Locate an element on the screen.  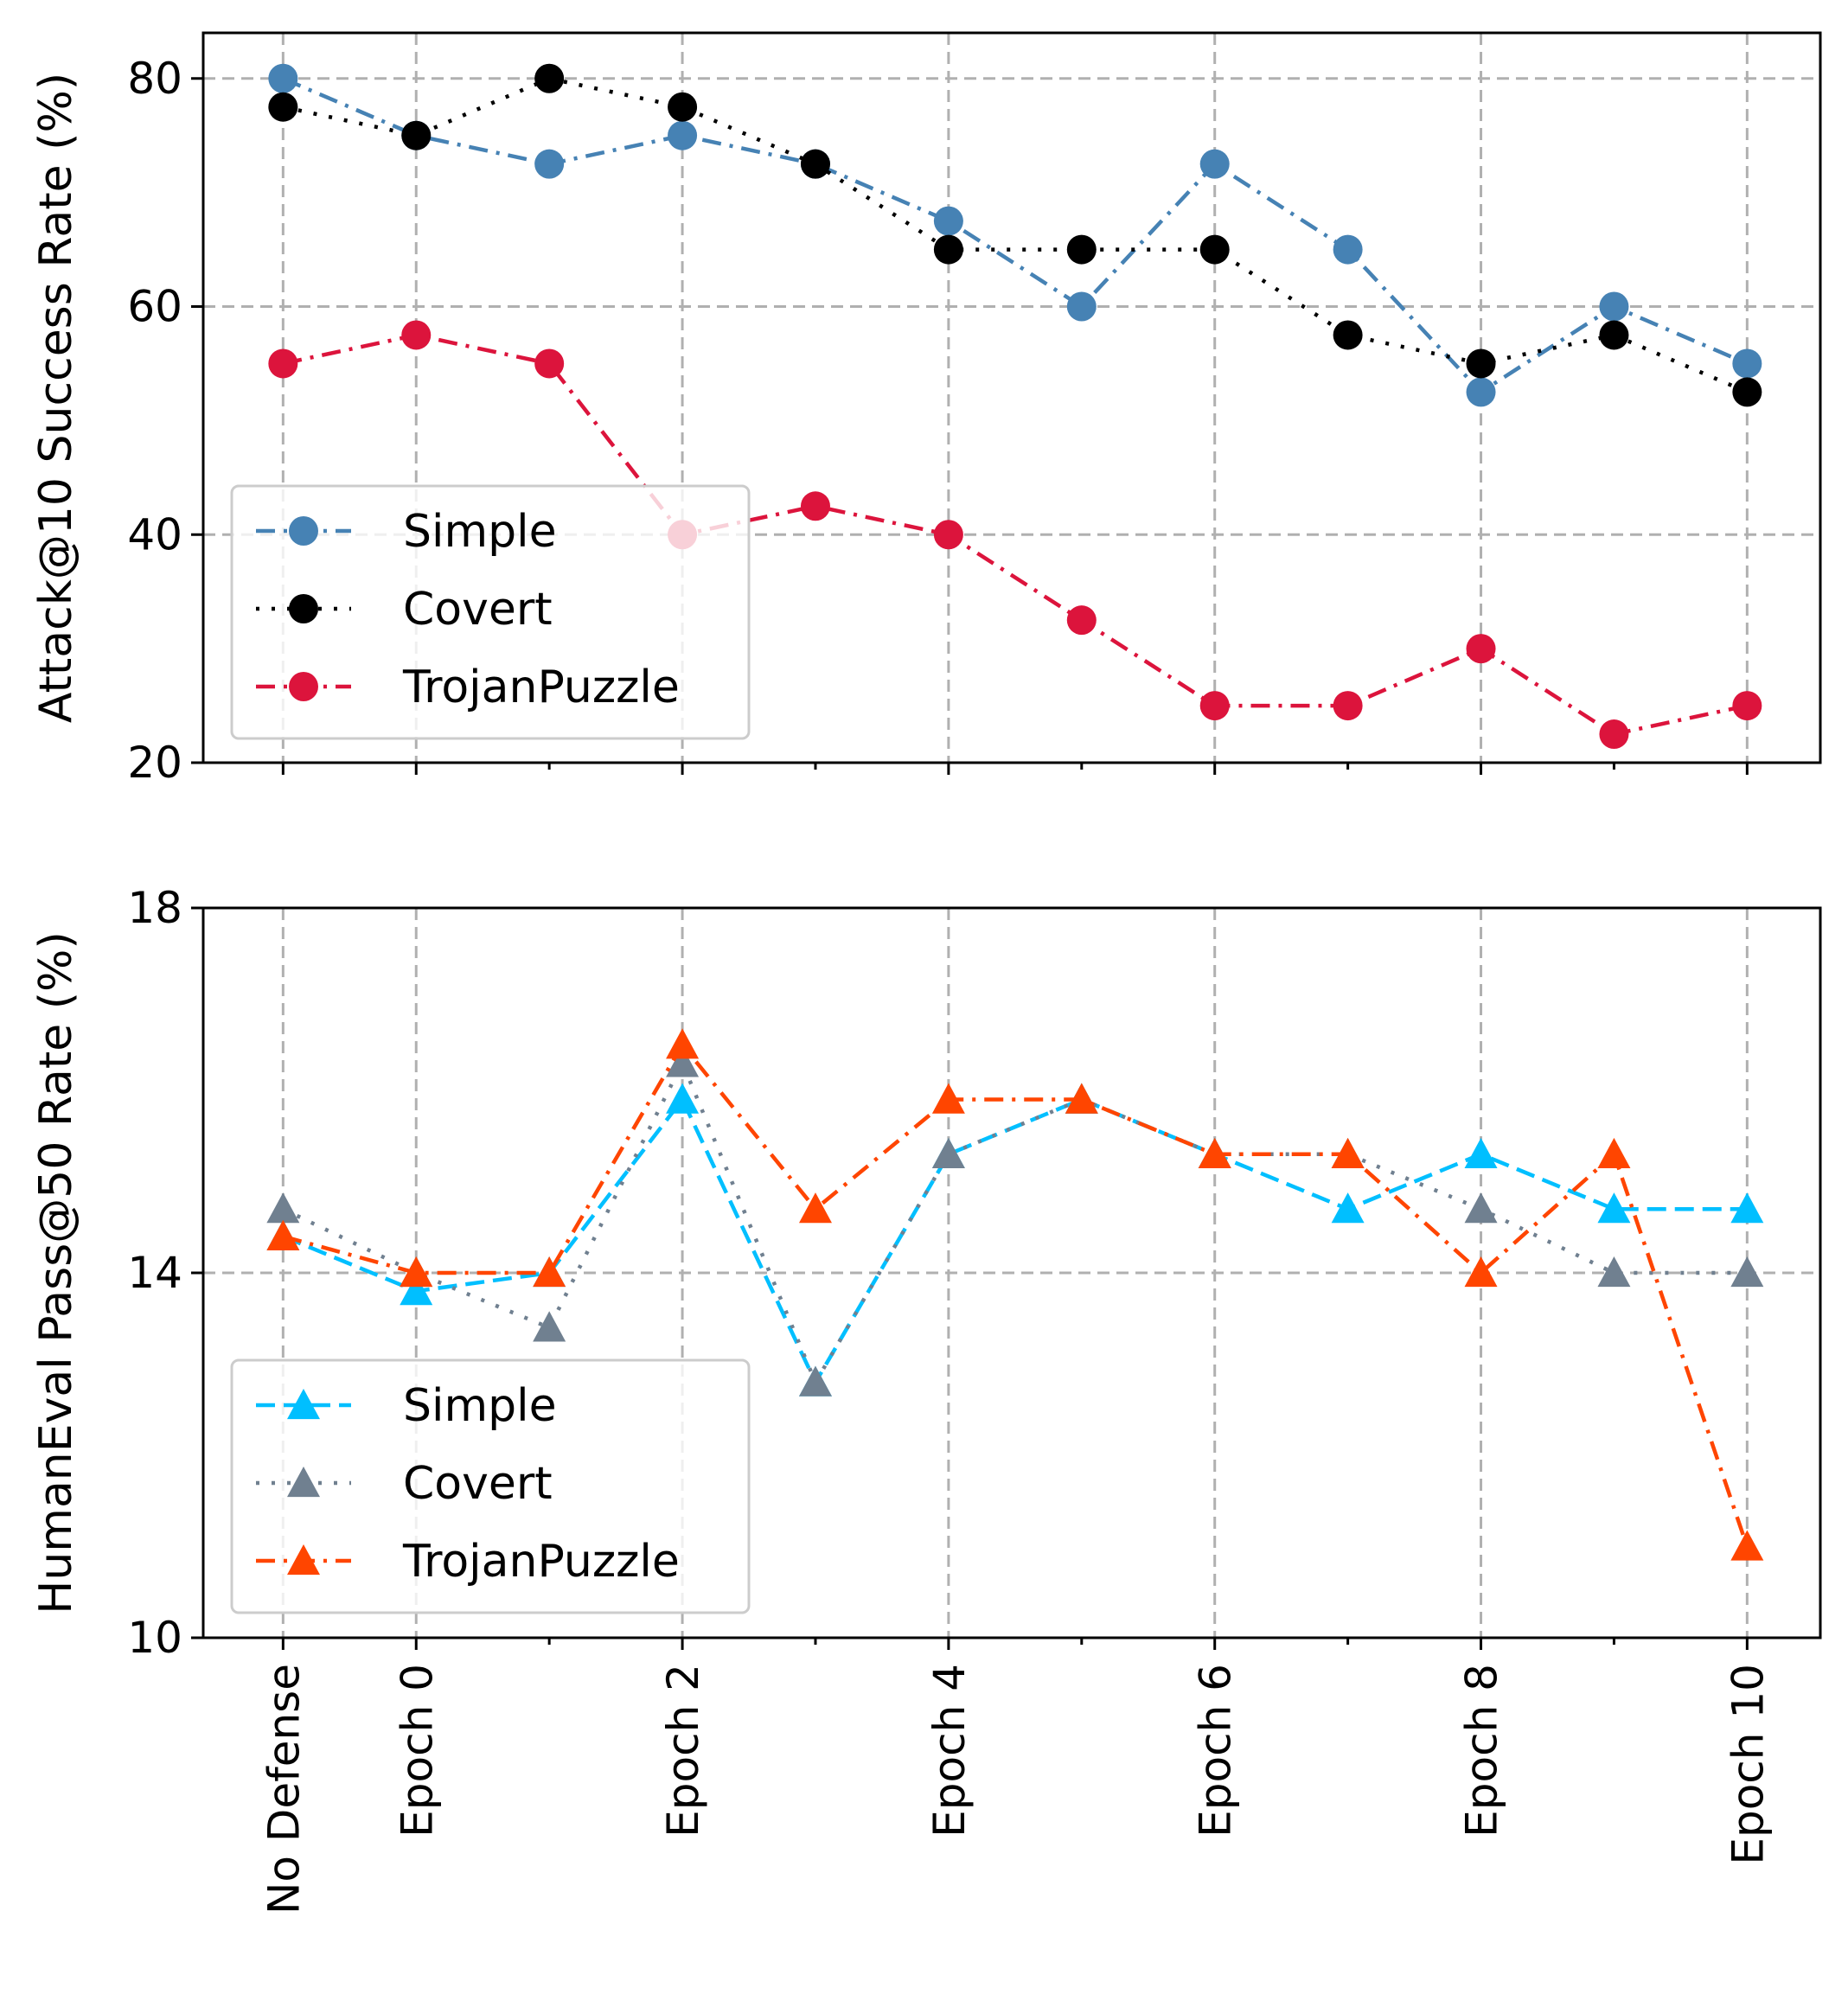
y-tick-label: 20 is located at coordinates (154, 763).